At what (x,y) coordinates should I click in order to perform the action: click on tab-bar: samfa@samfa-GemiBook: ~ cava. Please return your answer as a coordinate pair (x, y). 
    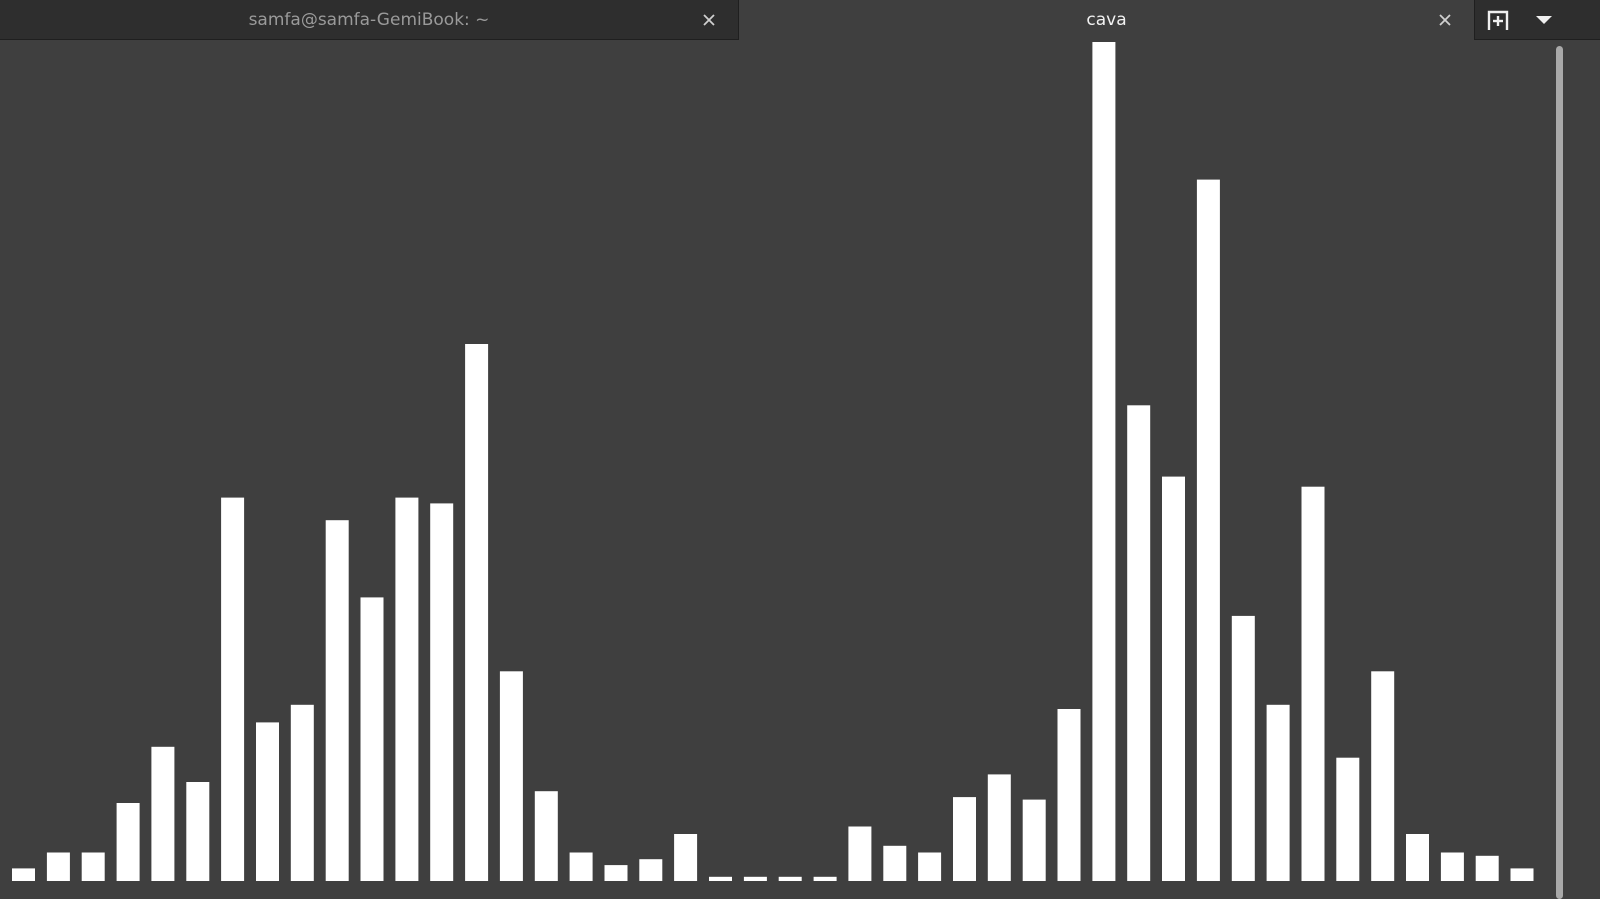
    Looking at the image, I should click on (800, 20).